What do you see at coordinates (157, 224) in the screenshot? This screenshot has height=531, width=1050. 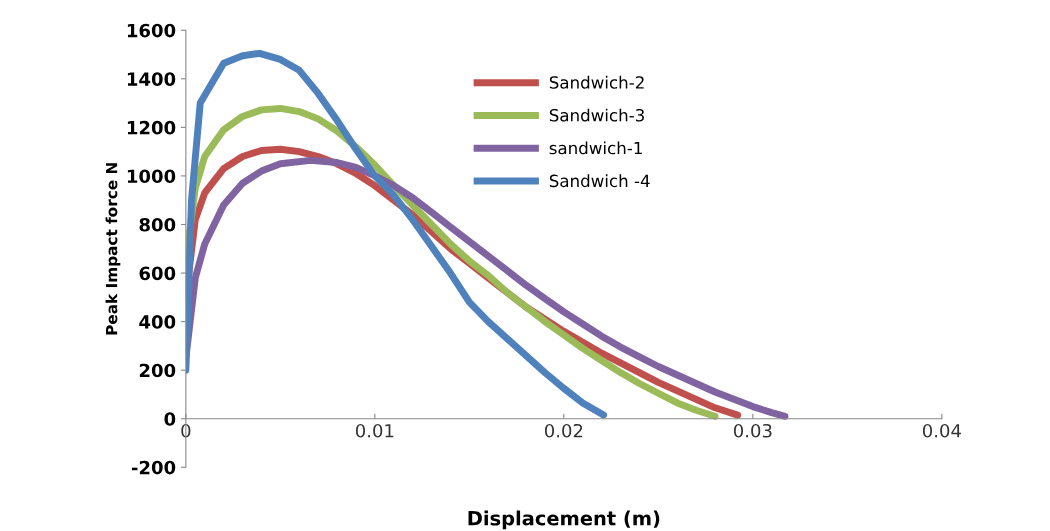 I see `y-tick-label: 800` at bounding box center [157, 224].